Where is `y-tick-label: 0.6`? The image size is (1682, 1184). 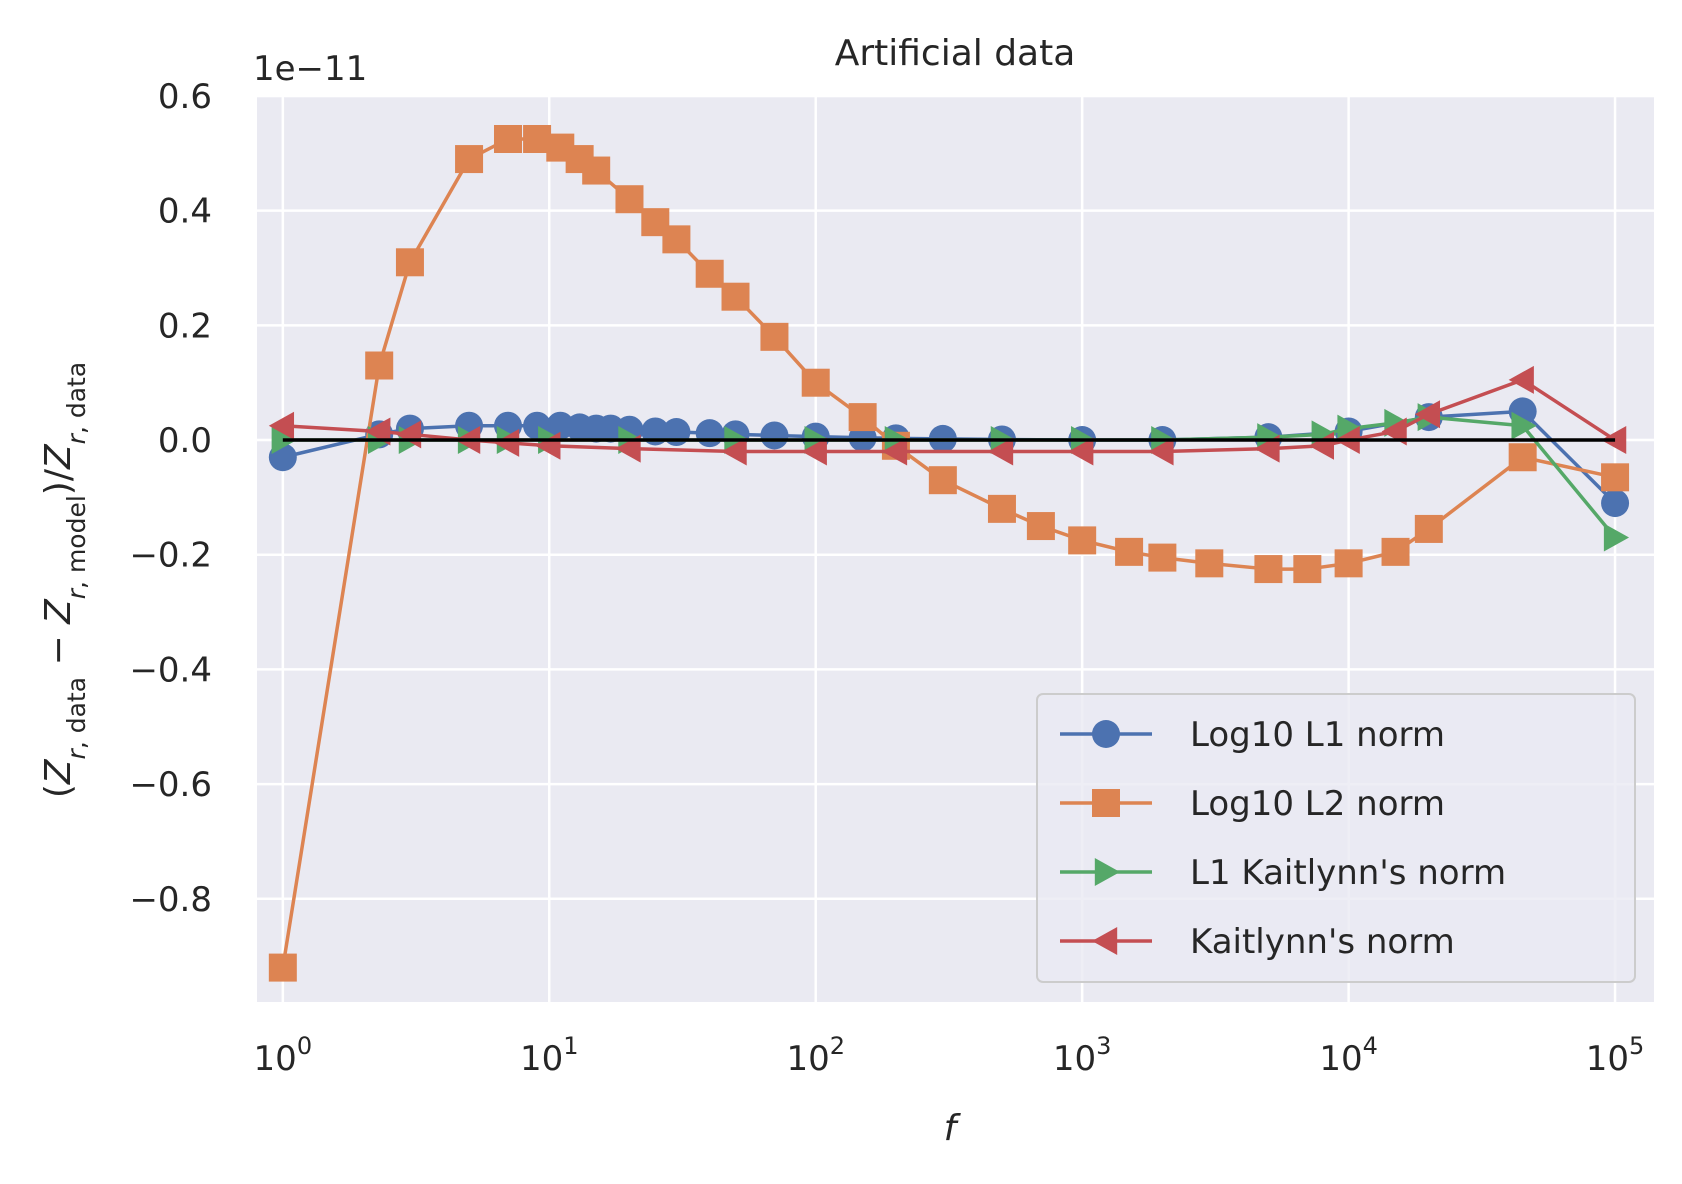
y-tick-label: 0.6 is located at coordinates (185, 97).